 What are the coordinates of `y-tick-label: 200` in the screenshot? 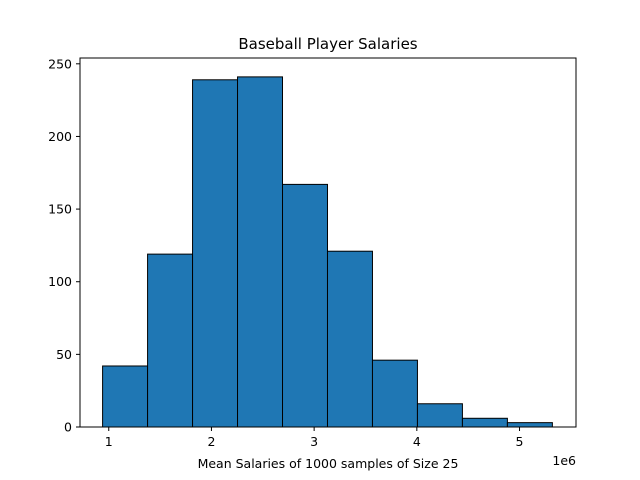 It's located at (60, 136).